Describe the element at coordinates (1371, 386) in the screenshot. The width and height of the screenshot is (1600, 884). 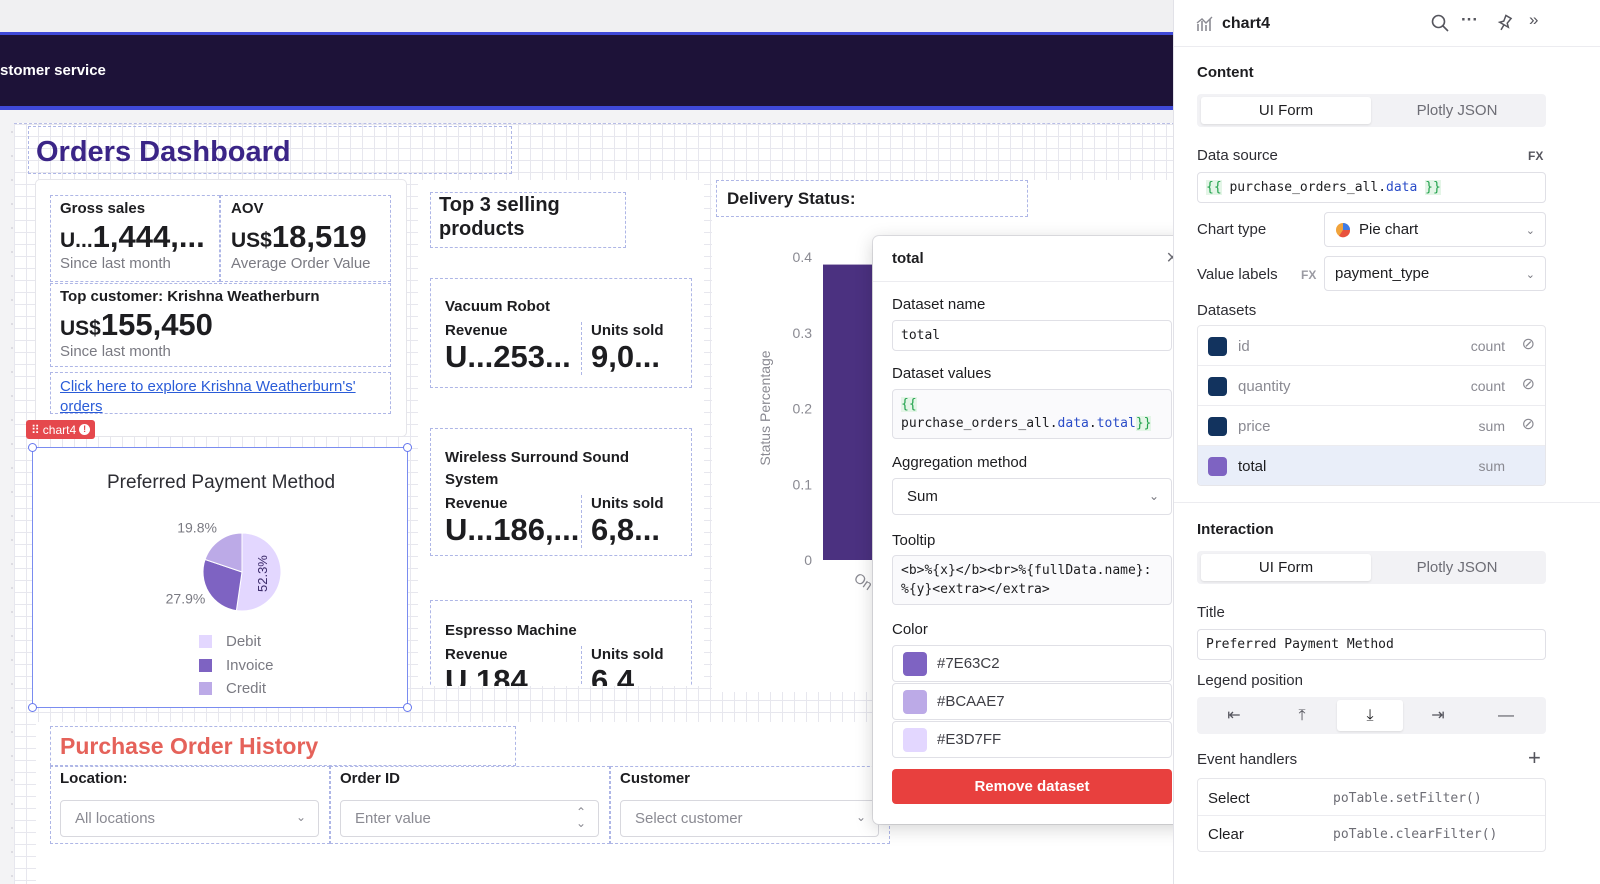
I see `dataset-row-quantity: quantity count ⊘` at that location.